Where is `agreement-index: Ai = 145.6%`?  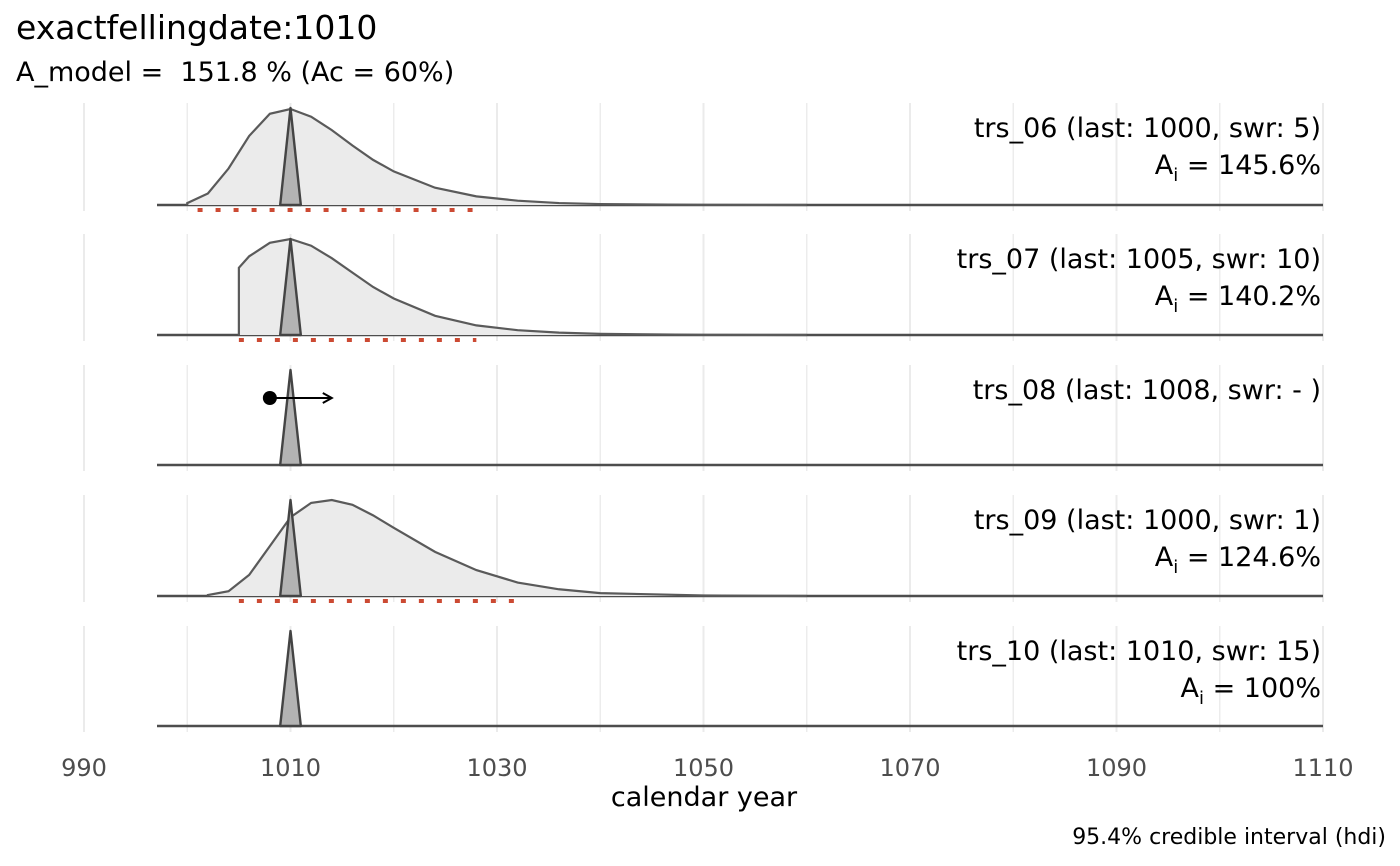
agreement-index: Ai = 145.6% is located at coordinates (1238, 168).